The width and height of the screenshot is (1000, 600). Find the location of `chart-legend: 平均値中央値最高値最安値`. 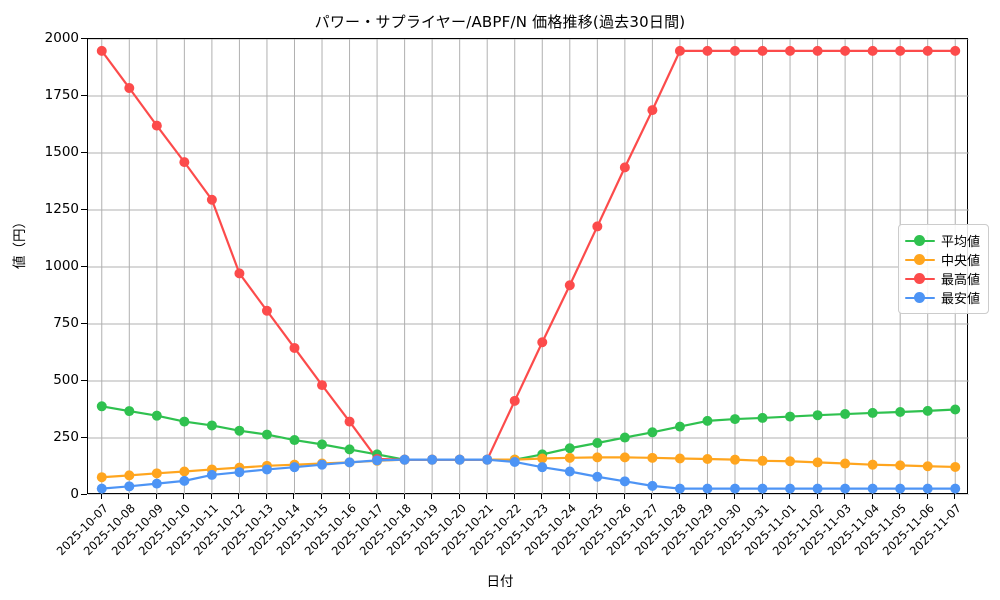

chart-legend: 平均値中央値最高値最安値 is located at coordinates (944, 269).